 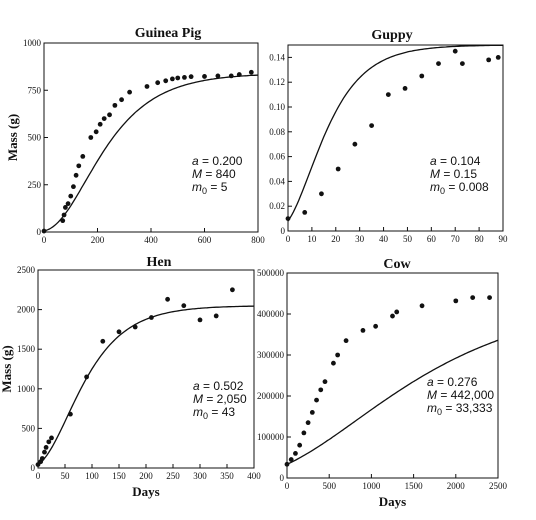 What do you see at coordinates (360, 239) in the screenshot?
I see `x-tick-label: 30` at bounding box center [360, 239].